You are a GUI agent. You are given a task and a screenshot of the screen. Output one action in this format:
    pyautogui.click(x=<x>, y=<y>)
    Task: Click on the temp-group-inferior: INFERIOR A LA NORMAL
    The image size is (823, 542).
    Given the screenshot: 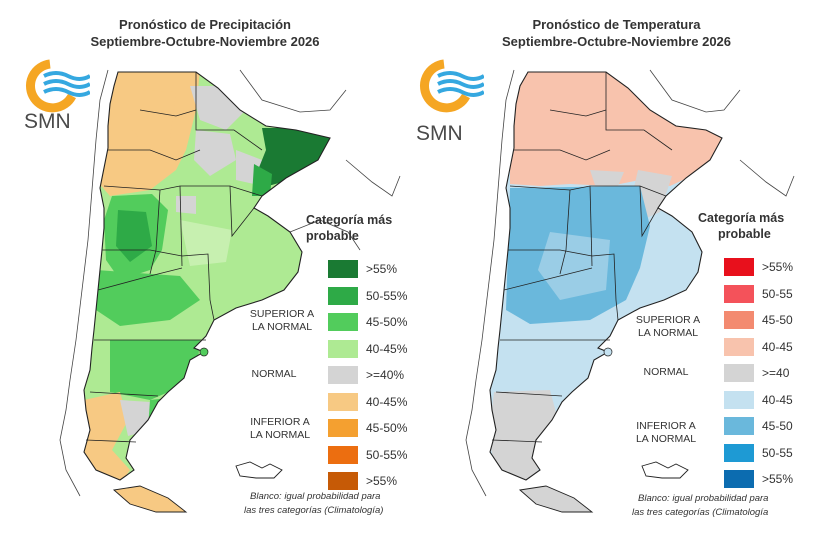 What is the action you would take?
    pyautogui.click(x=666, y=432)
    